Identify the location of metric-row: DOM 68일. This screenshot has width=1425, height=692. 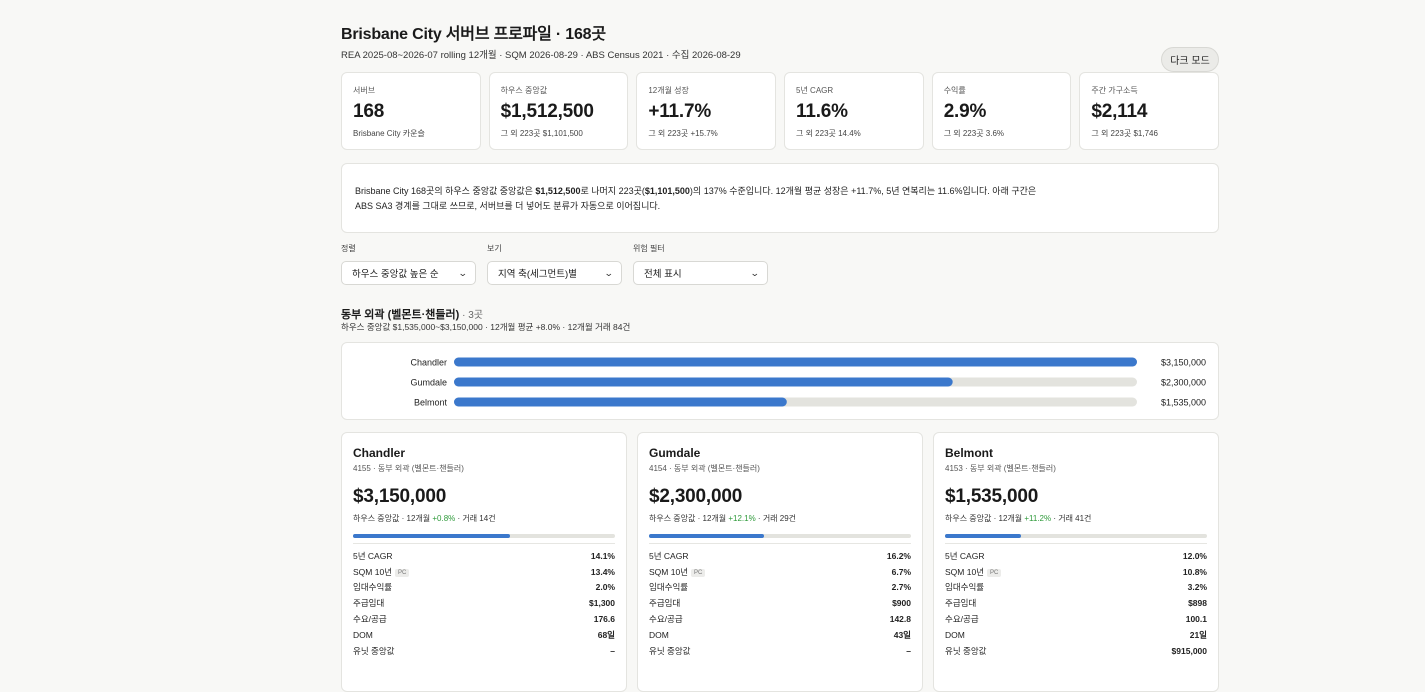
(484, 635).